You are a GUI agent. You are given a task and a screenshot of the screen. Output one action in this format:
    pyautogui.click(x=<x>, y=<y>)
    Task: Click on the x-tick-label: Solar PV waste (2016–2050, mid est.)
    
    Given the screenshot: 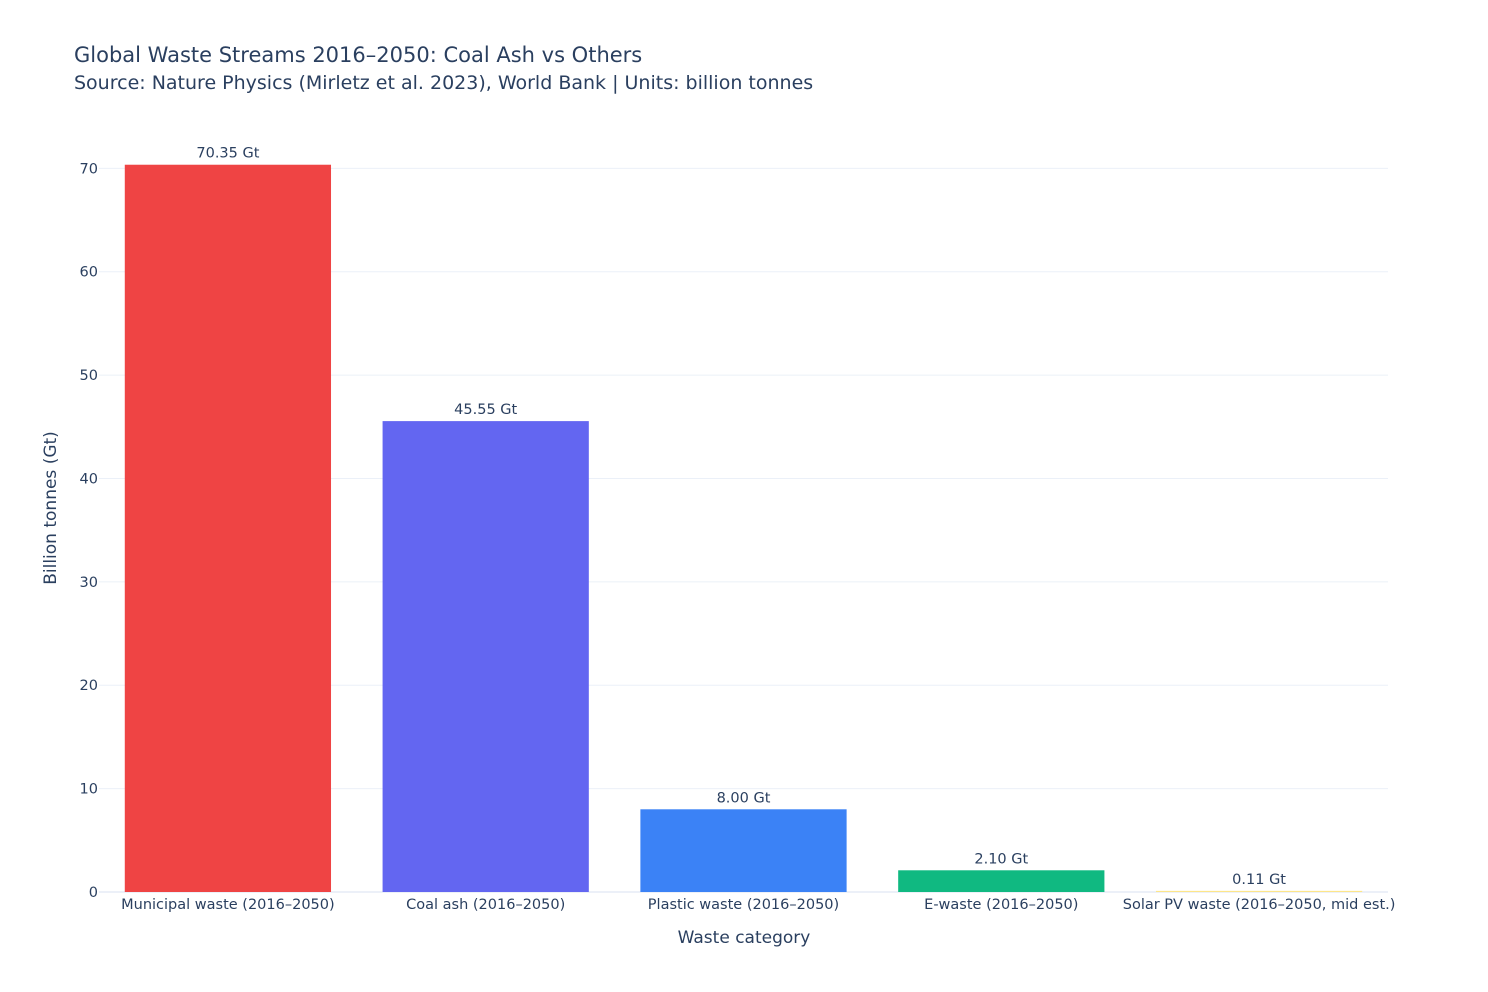 What is the action you would take?
    pyautogui.click(x=1259, y=905)
    